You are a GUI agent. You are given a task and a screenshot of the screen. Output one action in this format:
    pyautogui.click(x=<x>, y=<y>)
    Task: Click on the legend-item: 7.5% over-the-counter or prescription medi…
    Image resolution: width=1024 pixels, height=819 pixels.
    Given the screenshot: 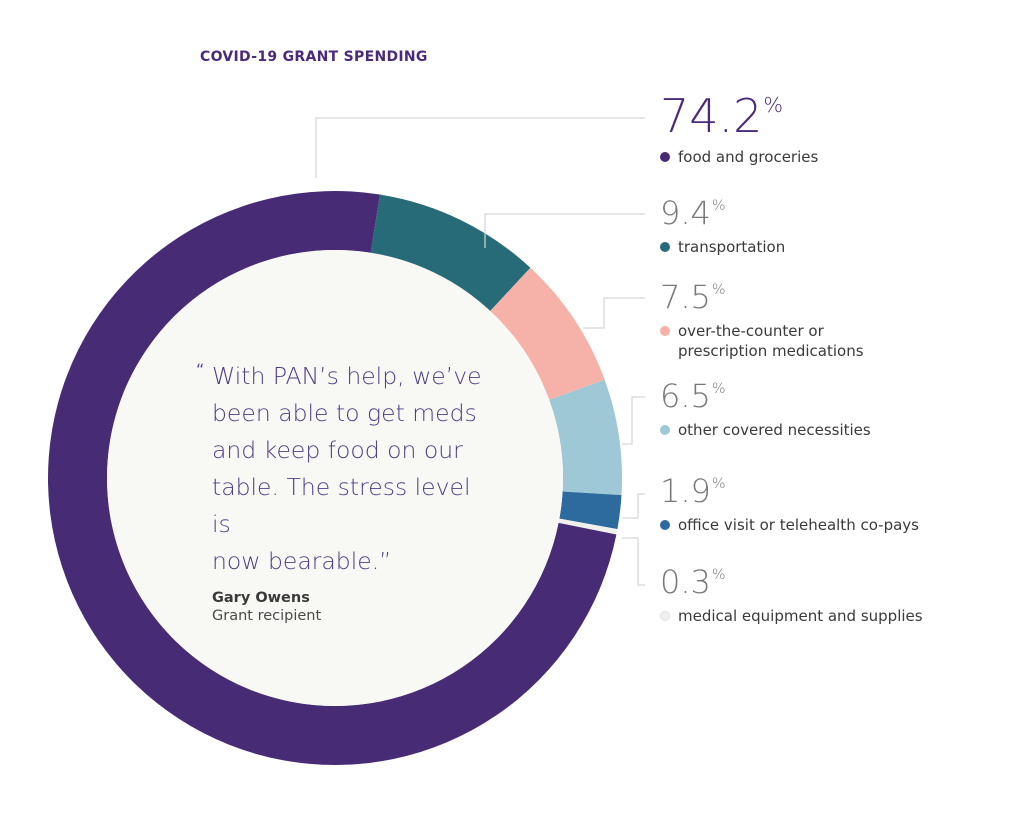 What is the action you would take?
    pyautogui.click(x=762, y=321)
    